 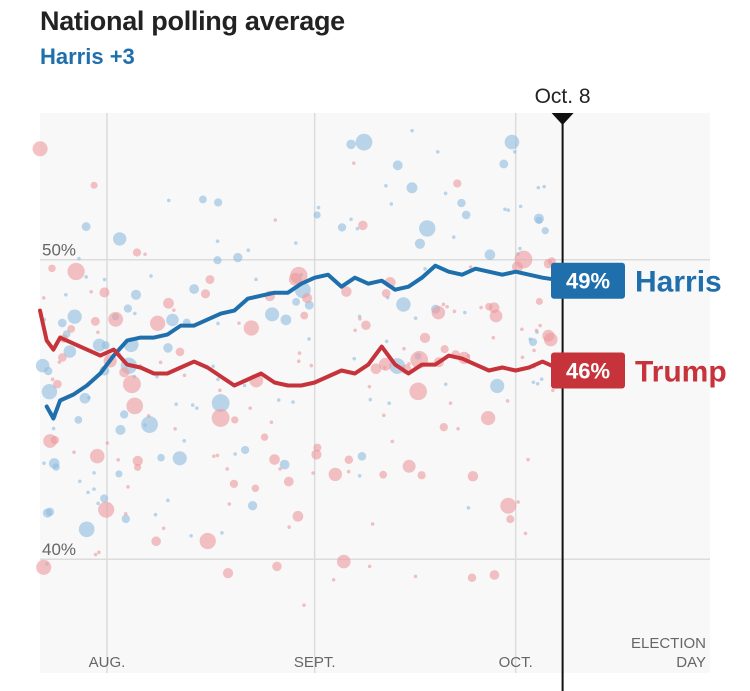 I want to click on election-day-label-line2: DAY, so click(x=691, y=662).